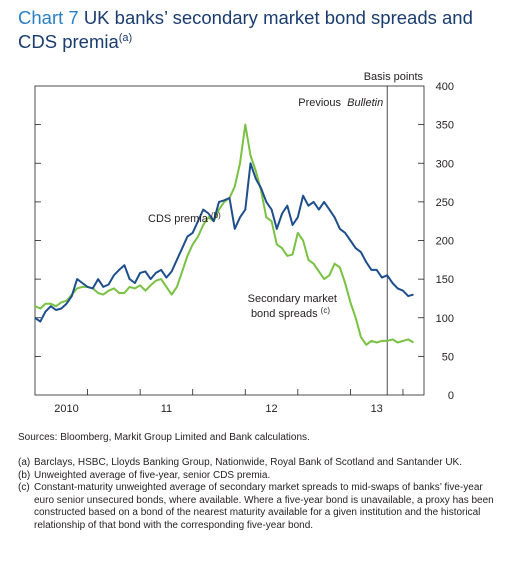  Describe the element at coordinates (125, 37) in the screenshot. I see `title-footnote-ref: (a)` at that location.